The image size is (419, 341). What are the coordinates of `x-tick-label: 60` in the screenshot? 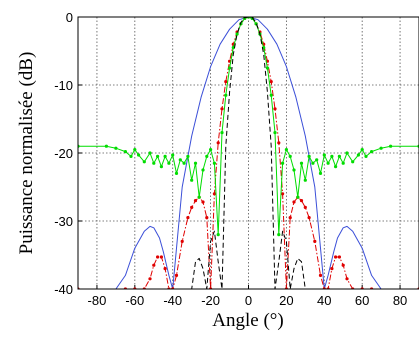 It's located at (362, 300).